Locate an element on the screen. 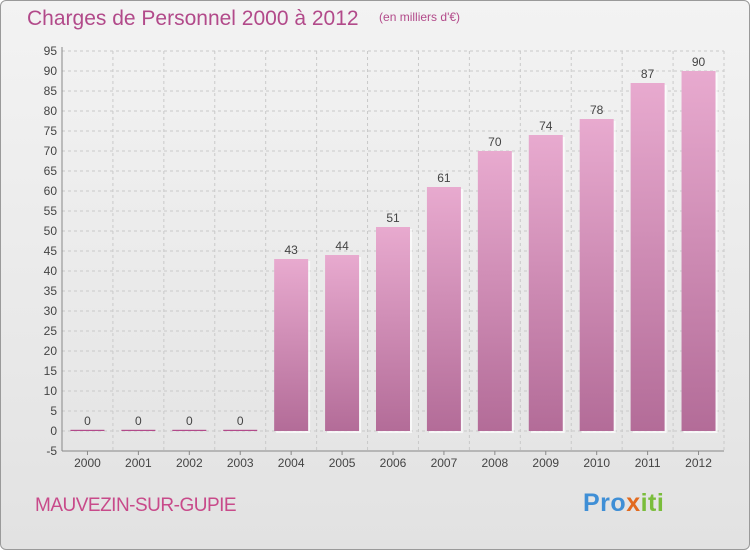 The width and height of the screenshot is (750, 550). chart-title: Charges de Personnel 2000 à 2012 is located at coordinates (193, 18).